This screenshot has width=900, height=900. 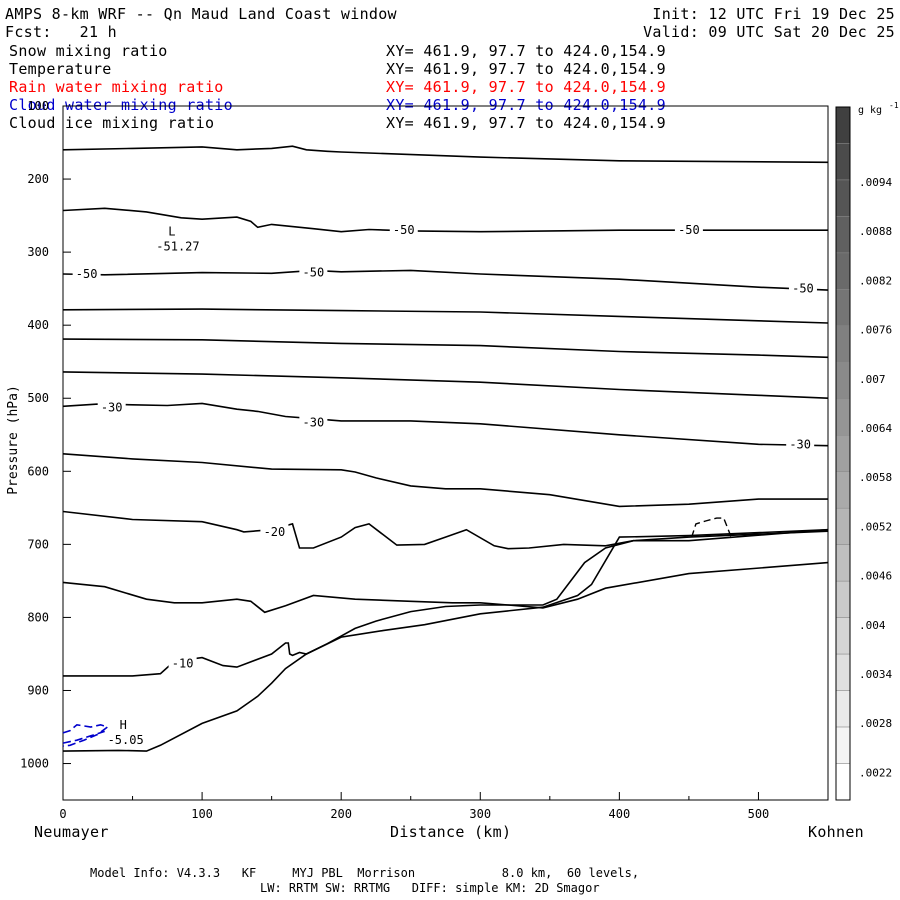 I want to click on contour-label: -20, so click(x=275, y=532).